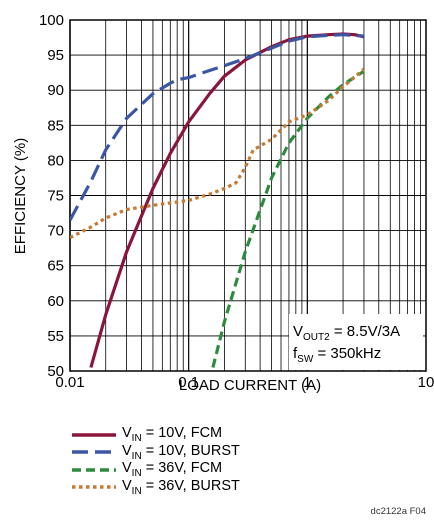  Describe the element at coordinates (307, 382) in the screenshot. I see `x-tick-label: 1` at that location.